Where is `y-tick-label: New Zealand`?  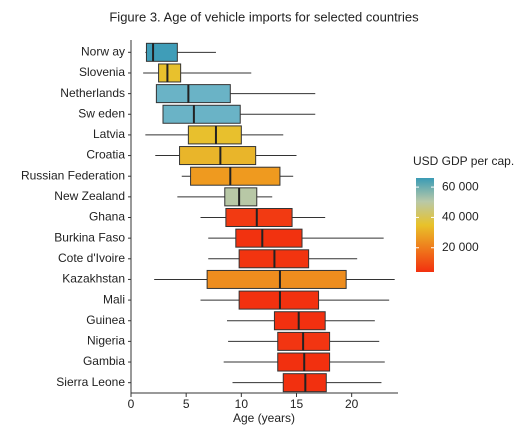
y-tick-label: New Zealand is located at coordinates (89, 196).